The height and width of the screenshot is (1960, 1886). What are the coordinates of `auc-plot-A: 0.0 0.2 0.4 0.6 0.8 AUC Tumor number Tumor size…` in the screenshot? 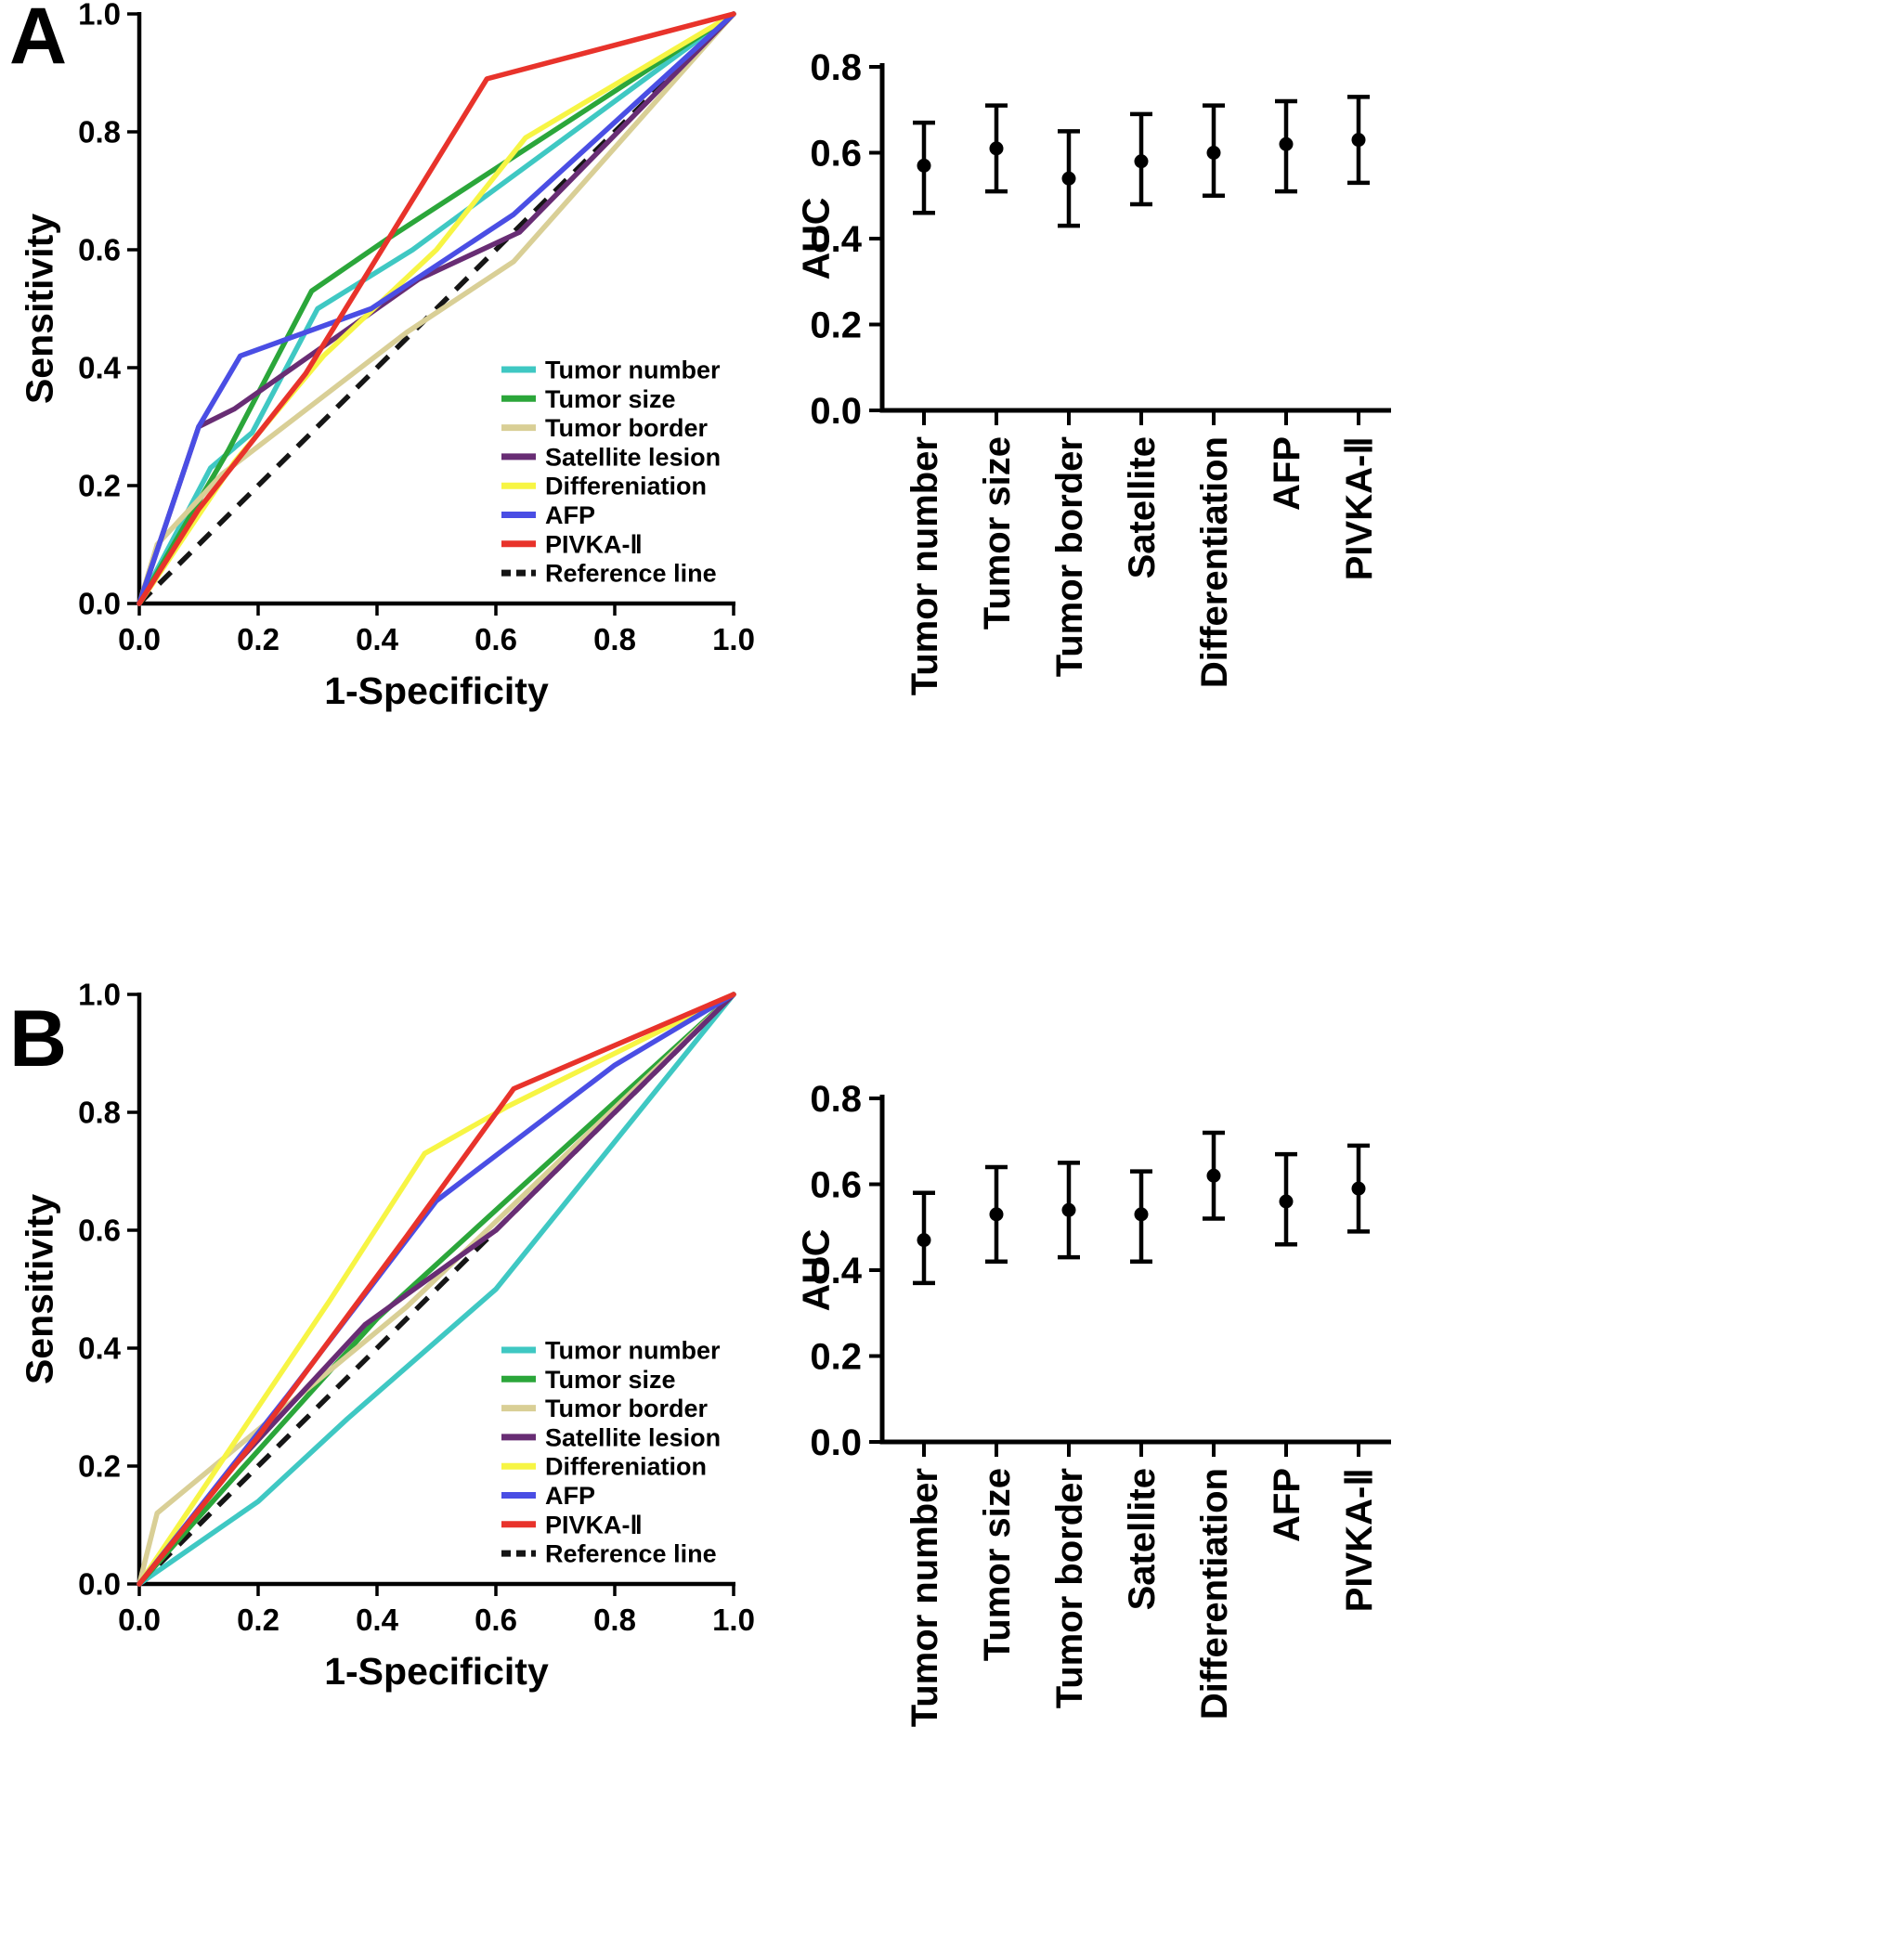 It's located at (1092, 371).